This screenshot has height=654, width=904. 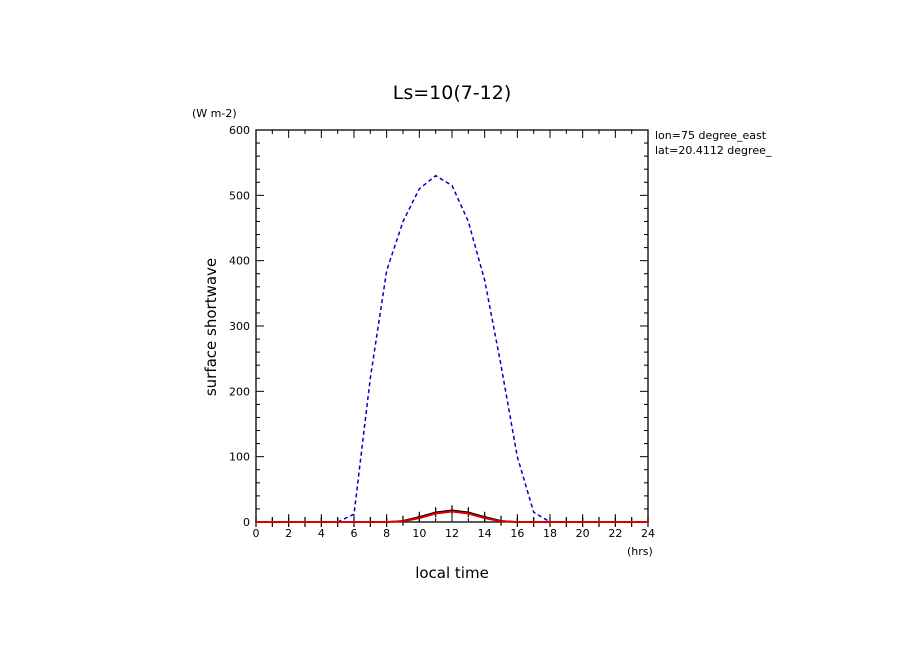 I want to click on x-axis-label: local time, so click(x=452, y=573).